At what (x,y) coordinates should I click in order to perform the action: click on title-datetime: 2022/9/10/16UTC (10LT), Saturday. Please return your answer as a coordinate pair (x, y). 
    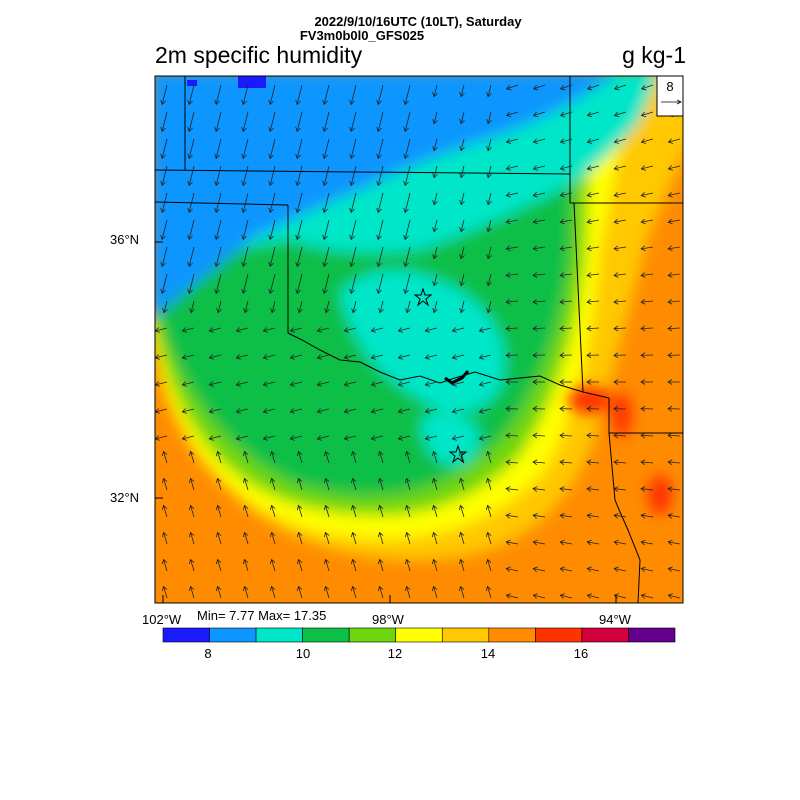
    Looking at the image, I should click on (418, 21).